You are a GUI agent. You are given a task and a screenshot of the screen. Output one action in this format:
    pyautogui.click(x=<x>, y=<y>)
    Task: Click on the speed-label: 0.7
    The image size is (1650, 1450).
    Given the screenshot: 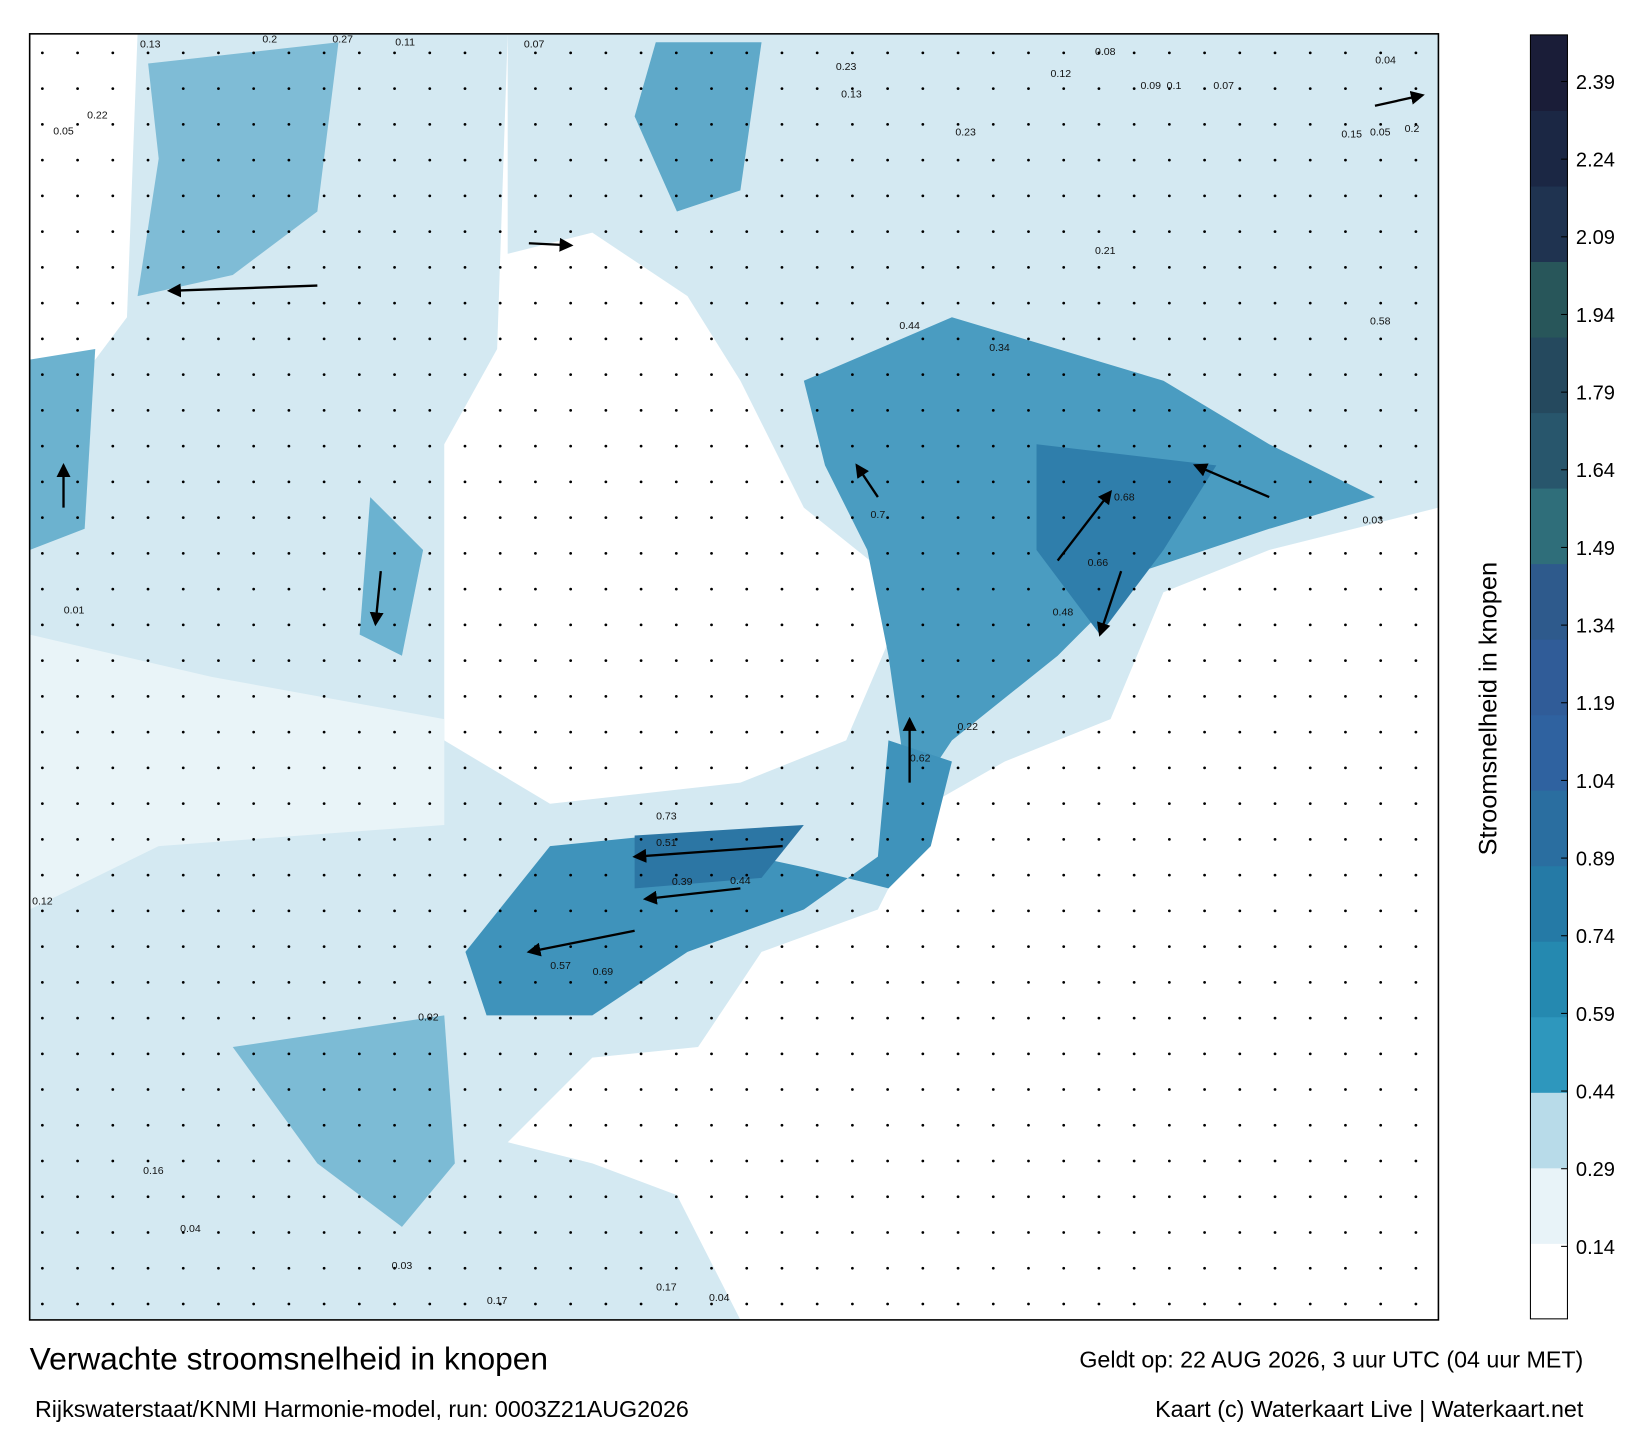 What is the action you would take?
    pyautogui.click(x=878, y=515)
    